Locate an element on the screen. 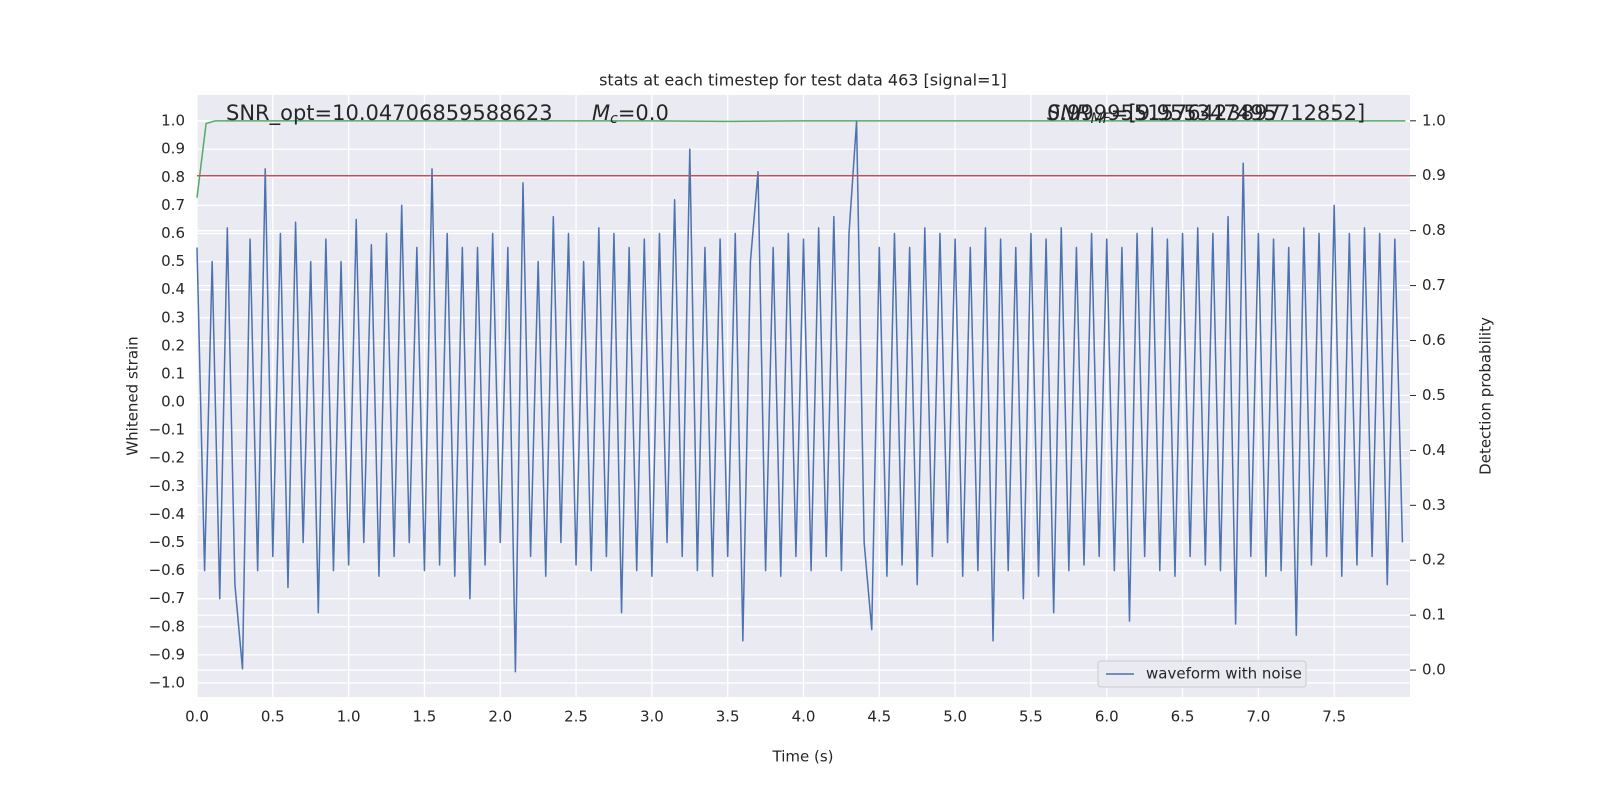 Image resolution: width=1600 pixels, height=800 pixels. y-tick-label: 0.7 is located at coordinates (173, 205).